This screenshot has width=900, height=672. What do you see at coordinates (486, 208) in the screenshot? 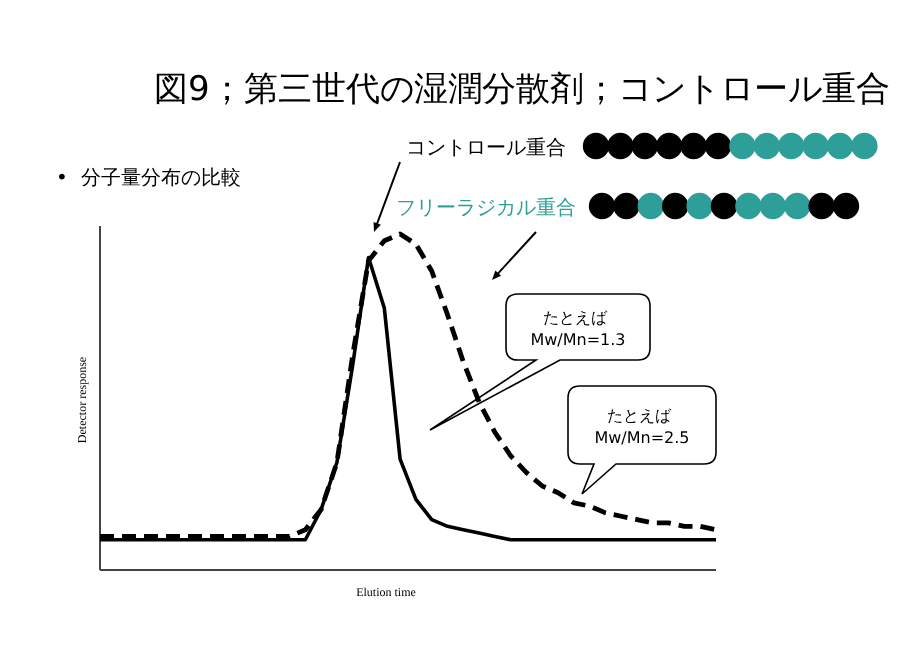
I see `legend-label: フリーラジカル重合` at bounding box center [486, 208].